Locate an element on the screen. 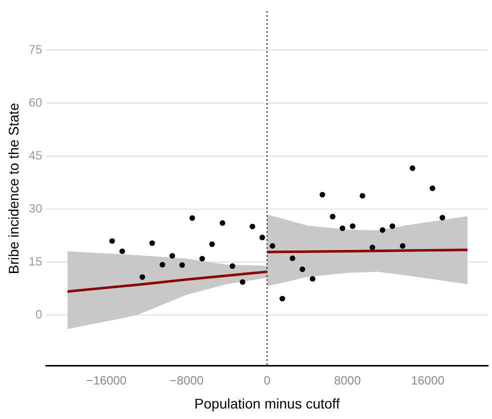  x-tick-label: −8000 is located at coordinates (187, 380).